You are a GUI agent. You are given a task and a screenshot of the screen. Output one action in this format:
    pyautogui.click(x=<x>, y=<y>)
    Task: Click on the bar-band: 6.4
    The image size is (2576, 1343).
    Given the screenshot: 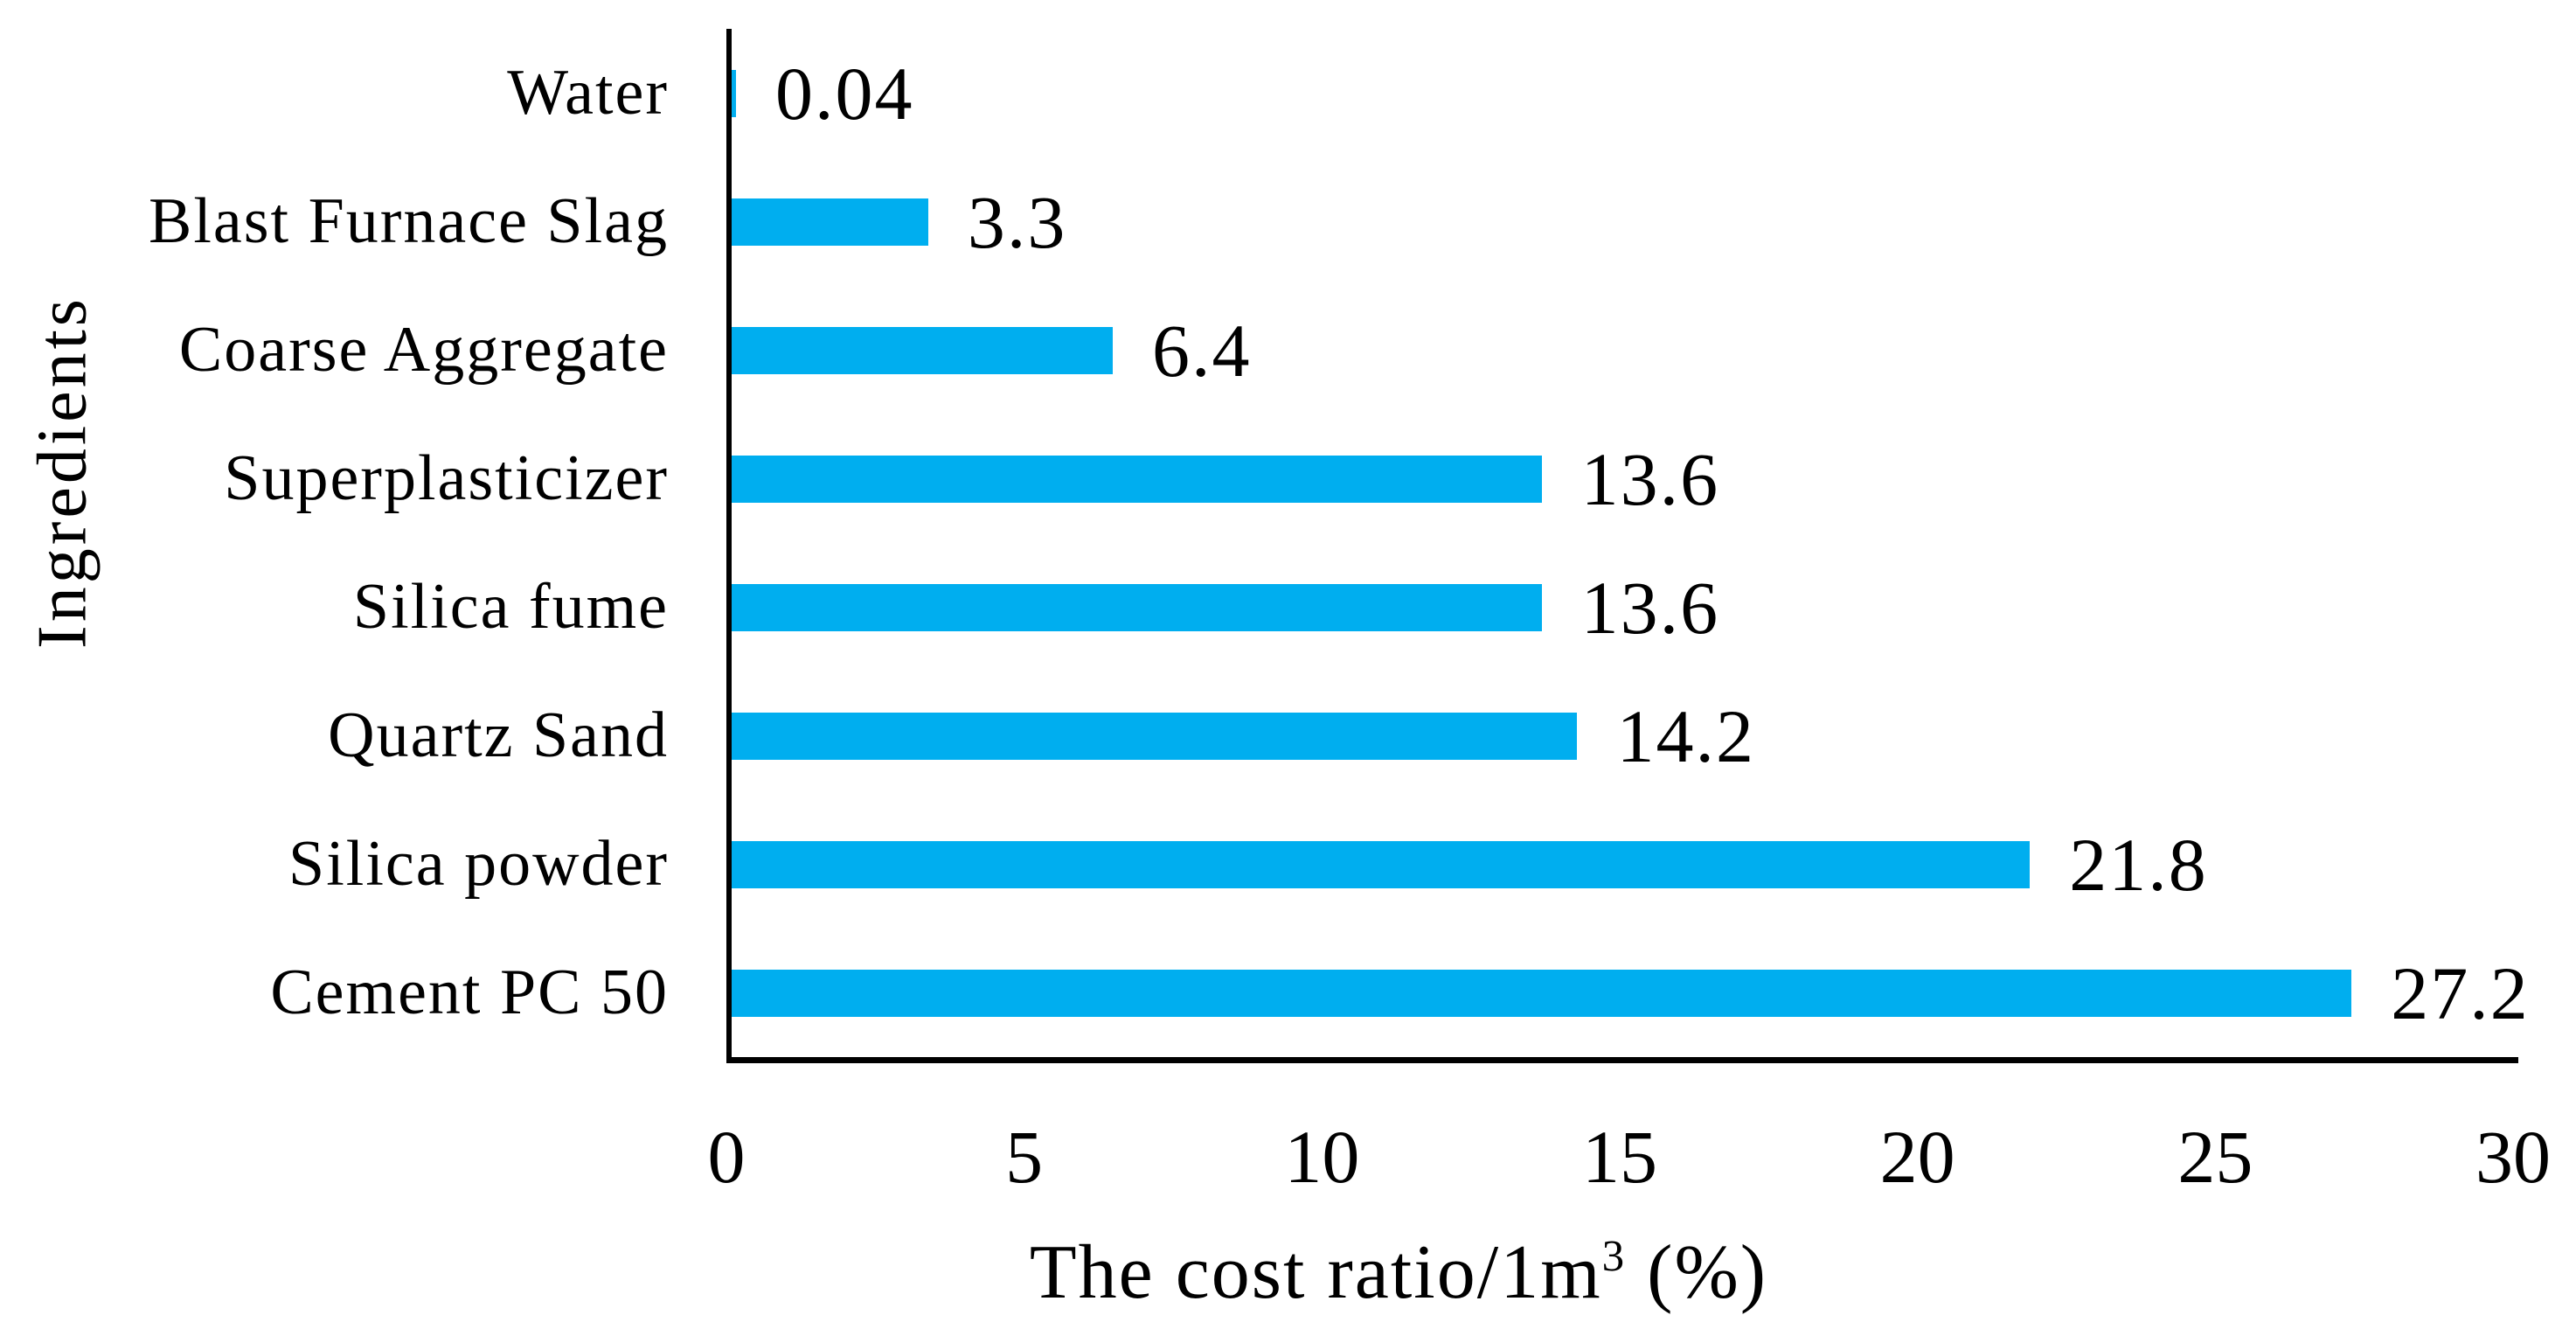 What is the action you would take?
    pyautogui.click(x=1625, y=350)
    